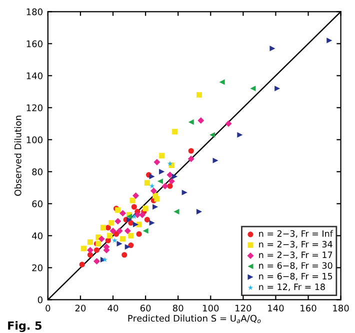  I want to click on y-tick-label: 0, so click(40, 300).